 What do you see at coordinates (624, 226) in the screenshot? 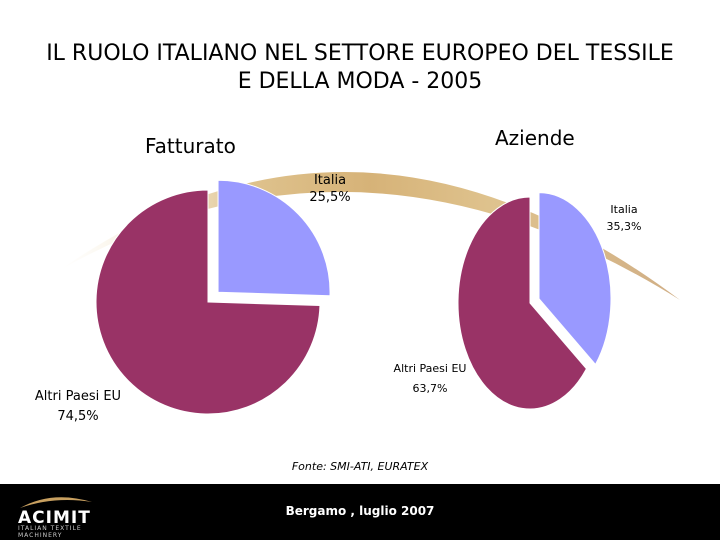
I see `pie2-value-italia: 35,3%` at bounding box center [624, 226].